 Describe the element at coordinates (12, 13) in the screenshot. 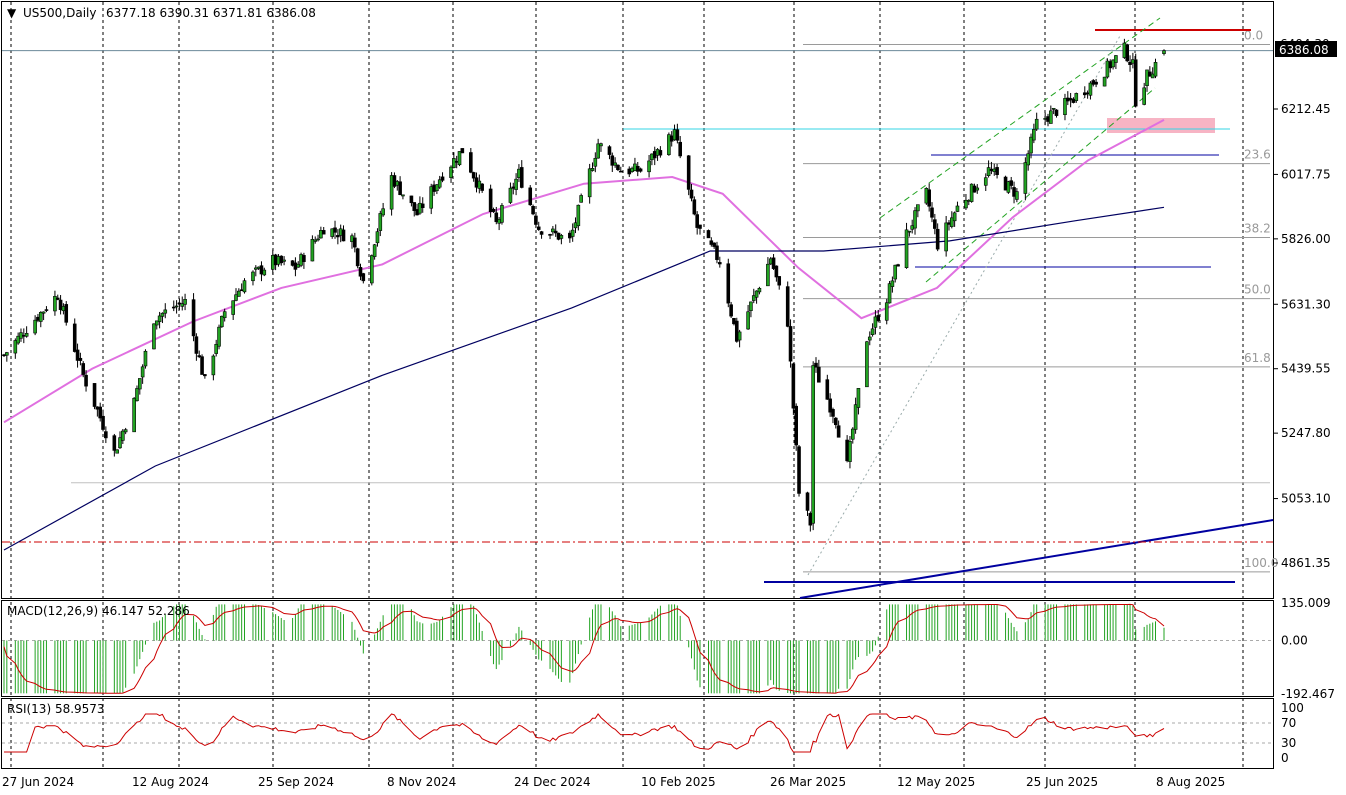

I see `symbol-arrow-icon: ▼` at that location.